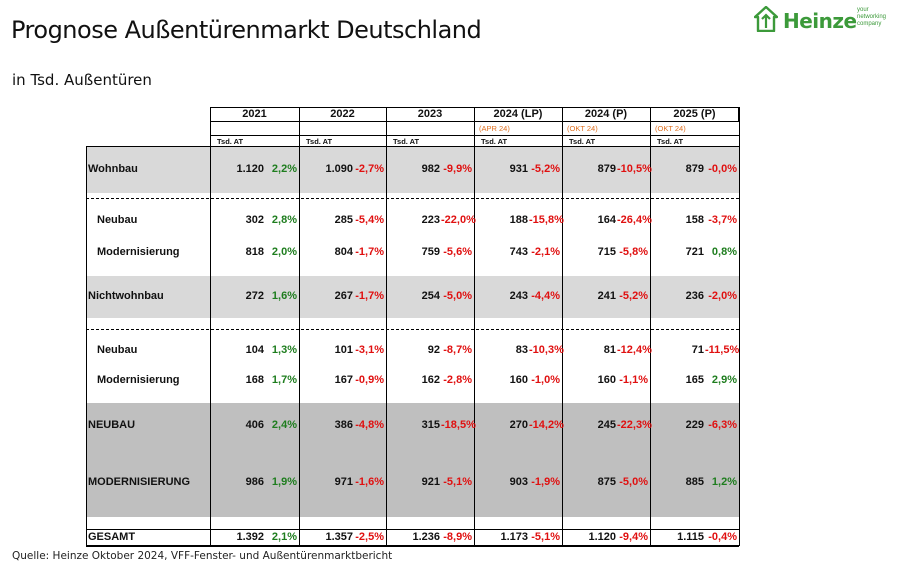 Image resolution: width=900 pixels, height=570 pixels. What do you see at coordinates (722, 220) in the screenshot?
I see `cell-change: -3,7%` at bounding box center [722, 220].